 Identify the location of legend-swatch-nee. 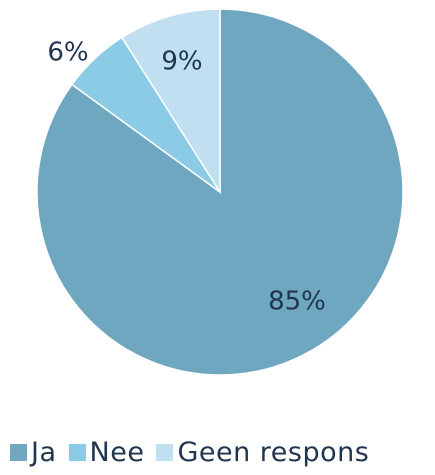
(77, 452).